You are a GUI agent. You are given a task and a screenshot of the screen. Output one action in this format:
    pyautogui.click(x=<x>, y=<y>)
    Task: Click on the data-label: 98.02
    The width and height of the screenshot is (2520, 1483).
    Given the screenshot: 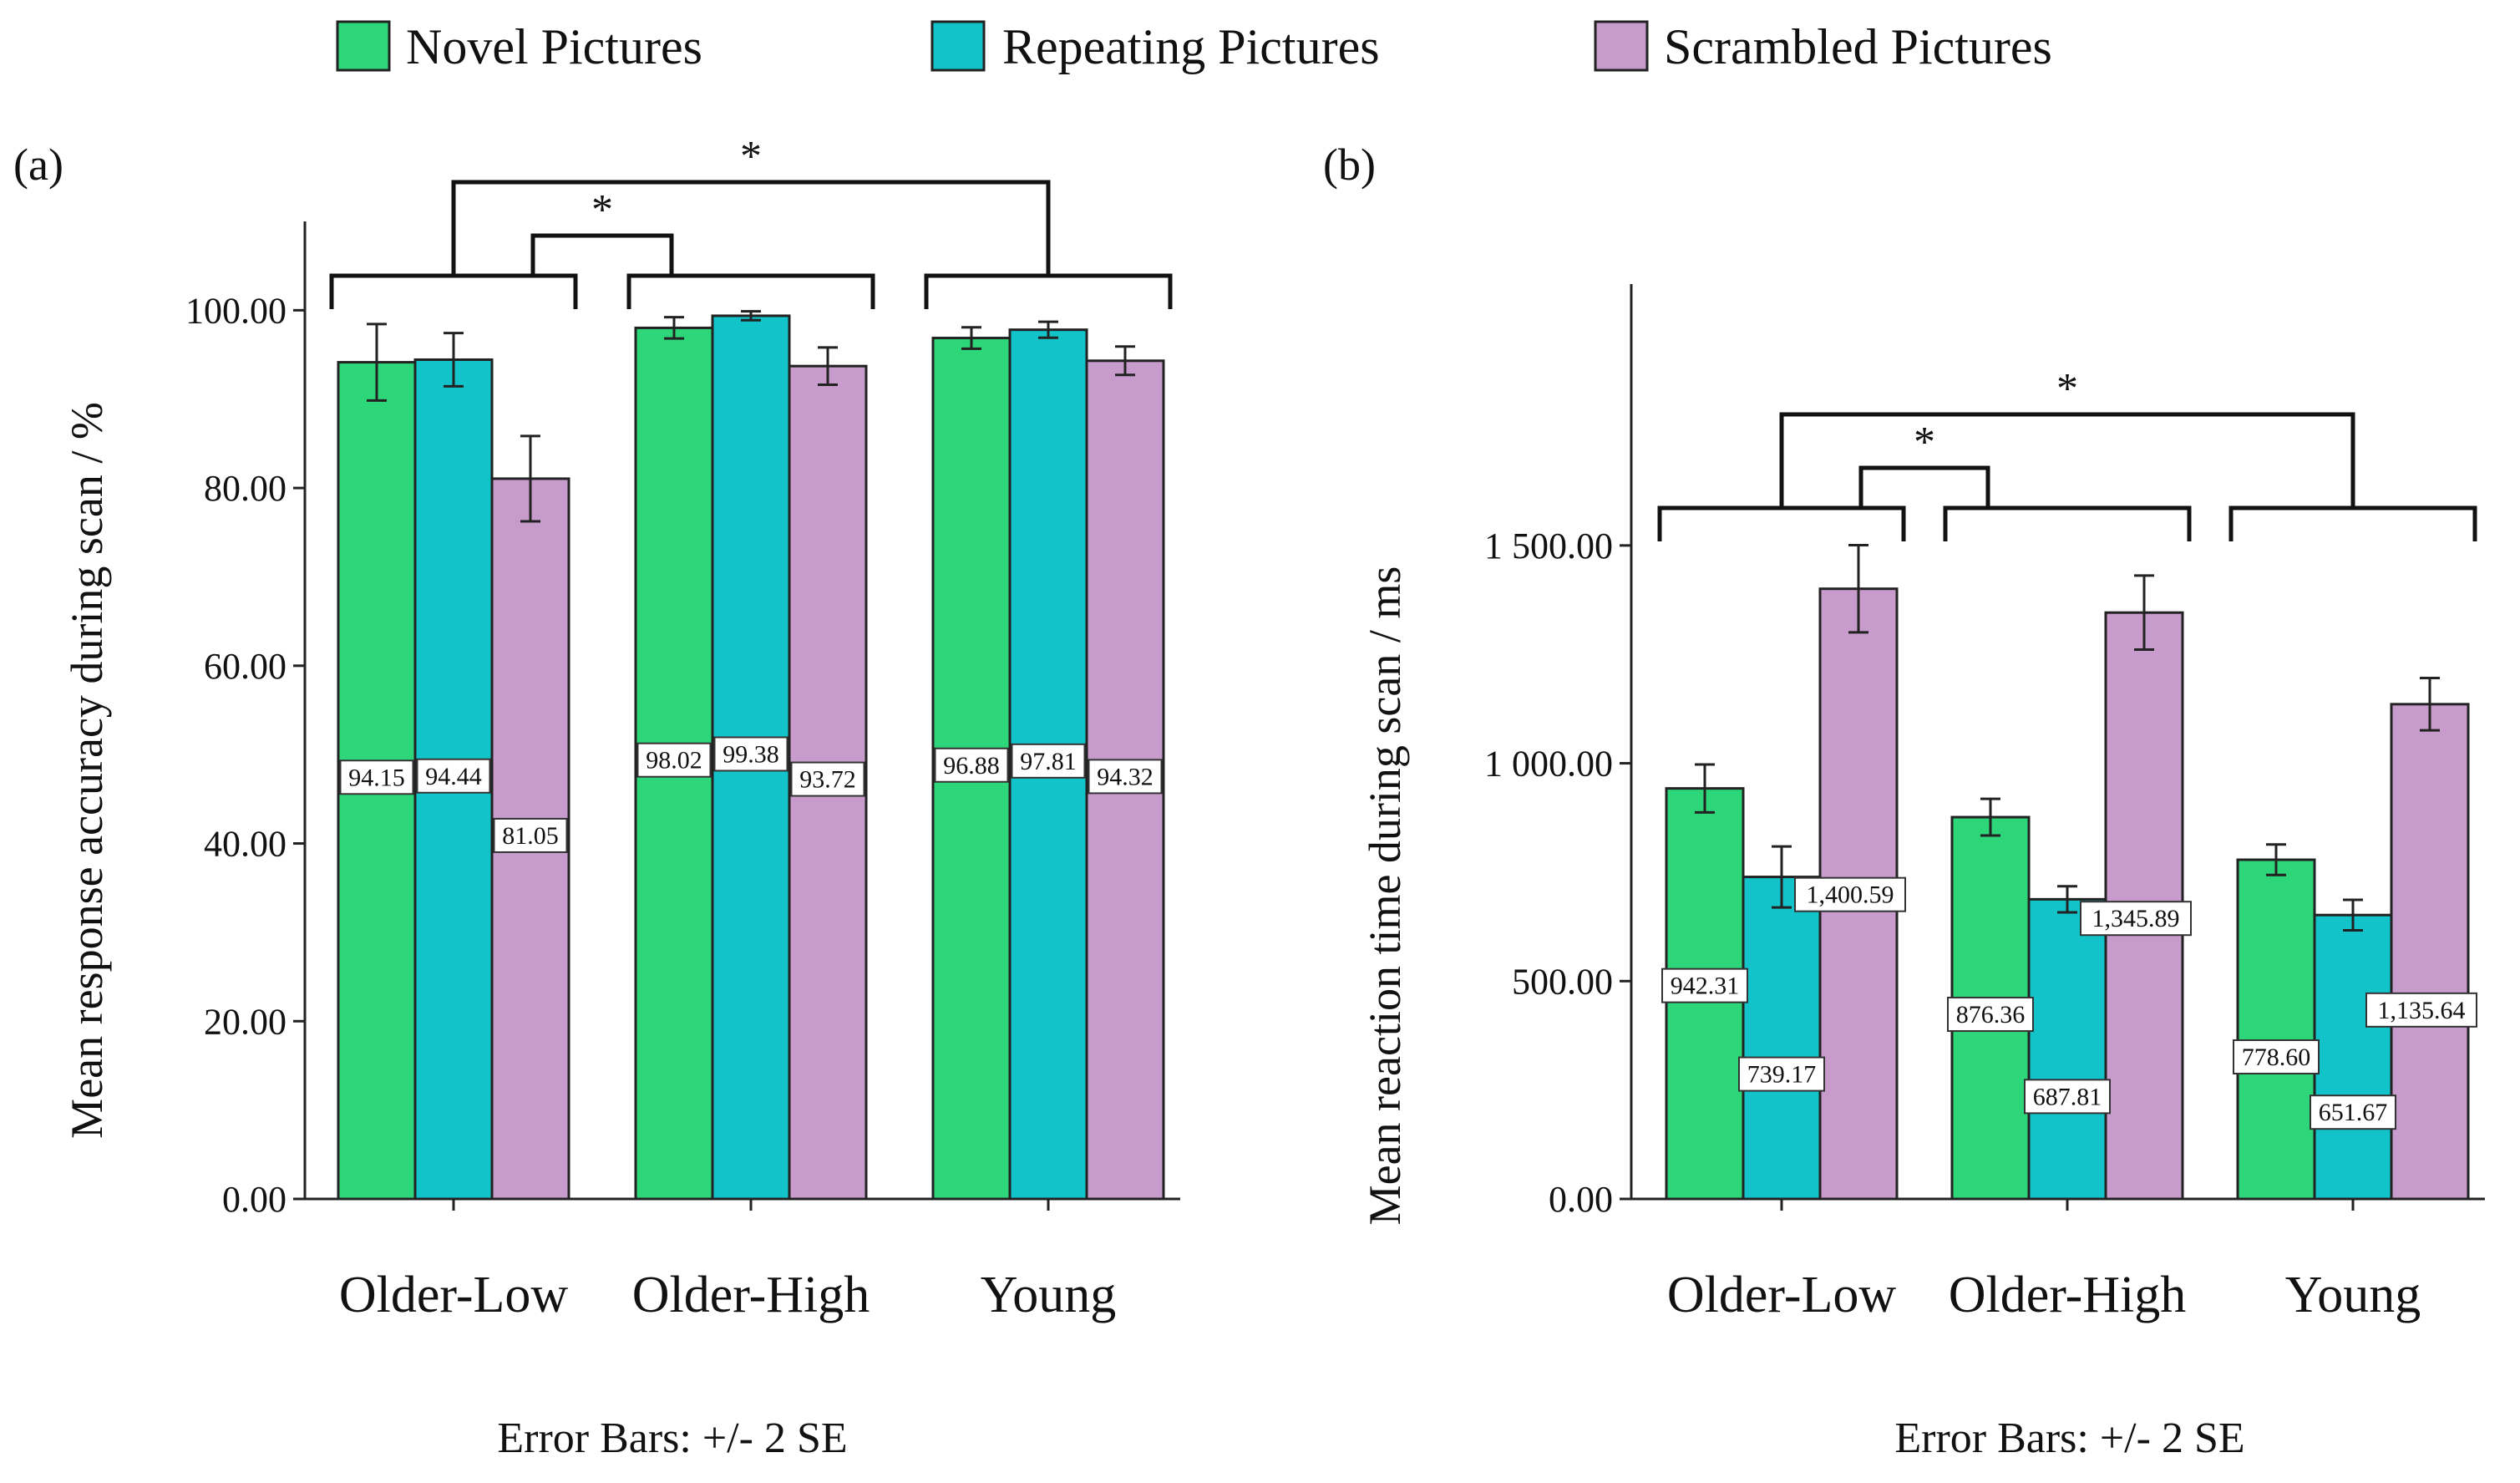 What is the action you would take?
    pyautogui.click(x=674, y=761)
    